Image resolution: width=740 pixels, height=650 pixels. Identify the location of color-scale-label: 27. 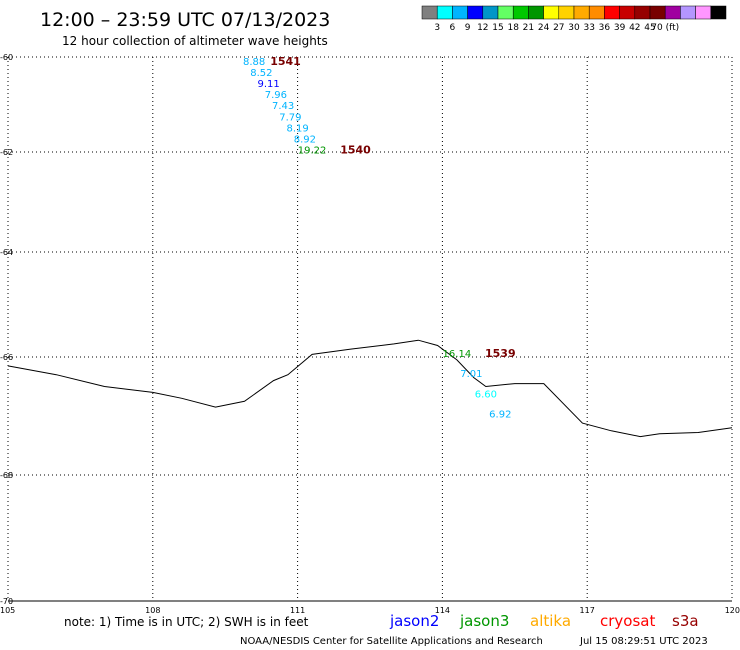
(558, 28).